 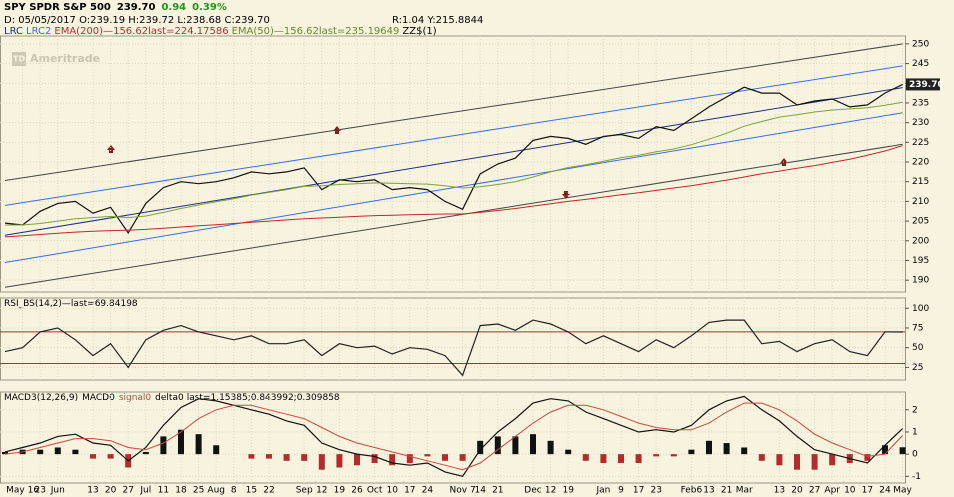 What do you see at coordinates (304, 491) in the screenshot?
I see `x-tick-label: Sep` at bounding box center [304, 491].